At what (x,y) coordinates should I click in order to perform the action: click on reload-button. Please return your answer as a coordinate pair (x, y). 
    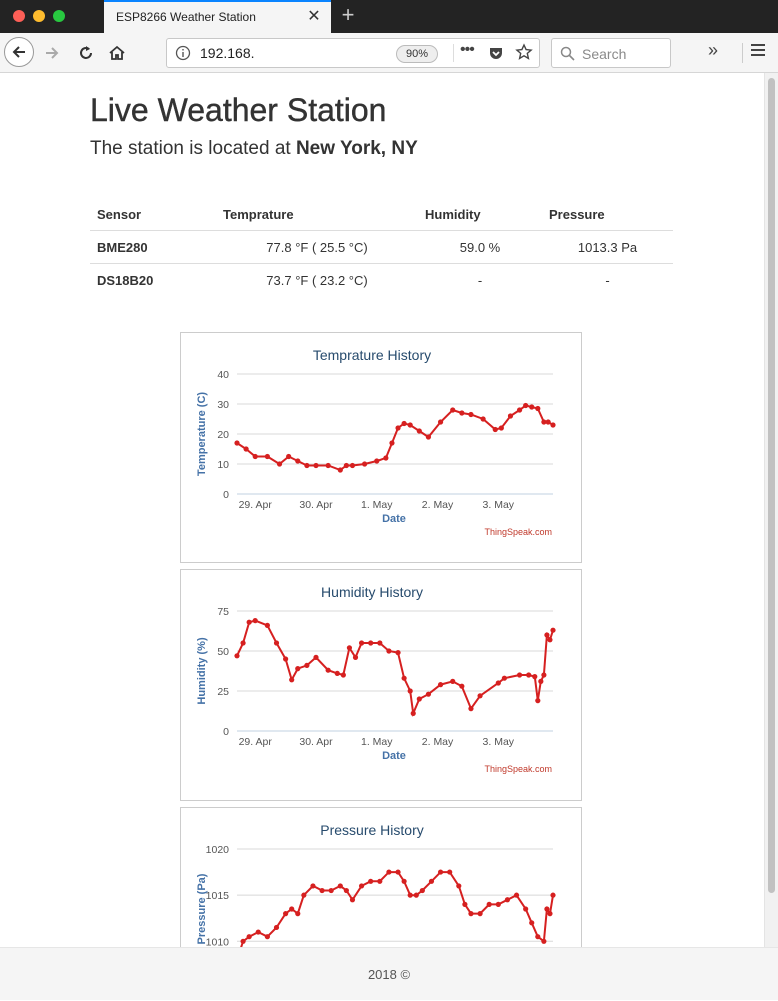
    Looking at the image, I should click on (86, 53).